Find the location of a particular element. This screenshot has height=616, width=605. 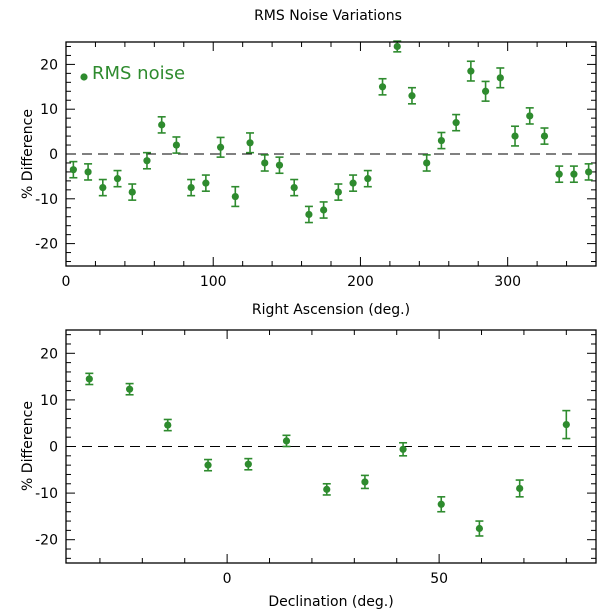

bottom-y-tick-label: -20 is located at coordinates (46, 541).